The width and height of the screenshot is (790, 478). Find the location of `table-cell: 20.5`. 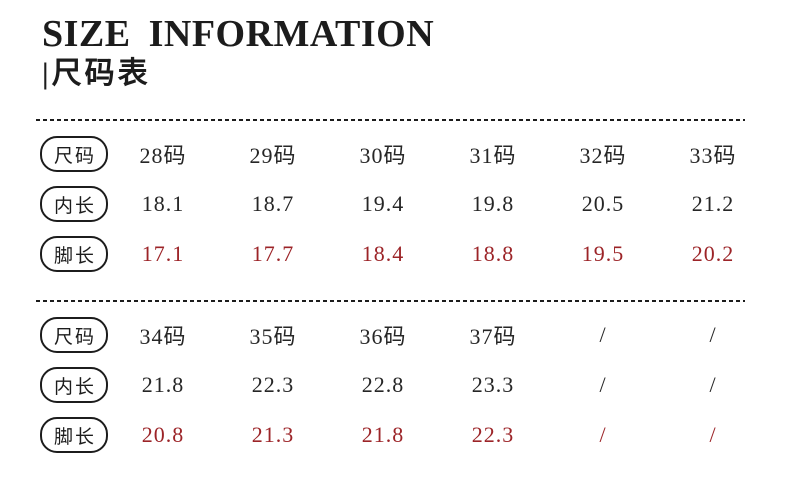

table-cell: 20.5 is located at coordinates (603, 203).